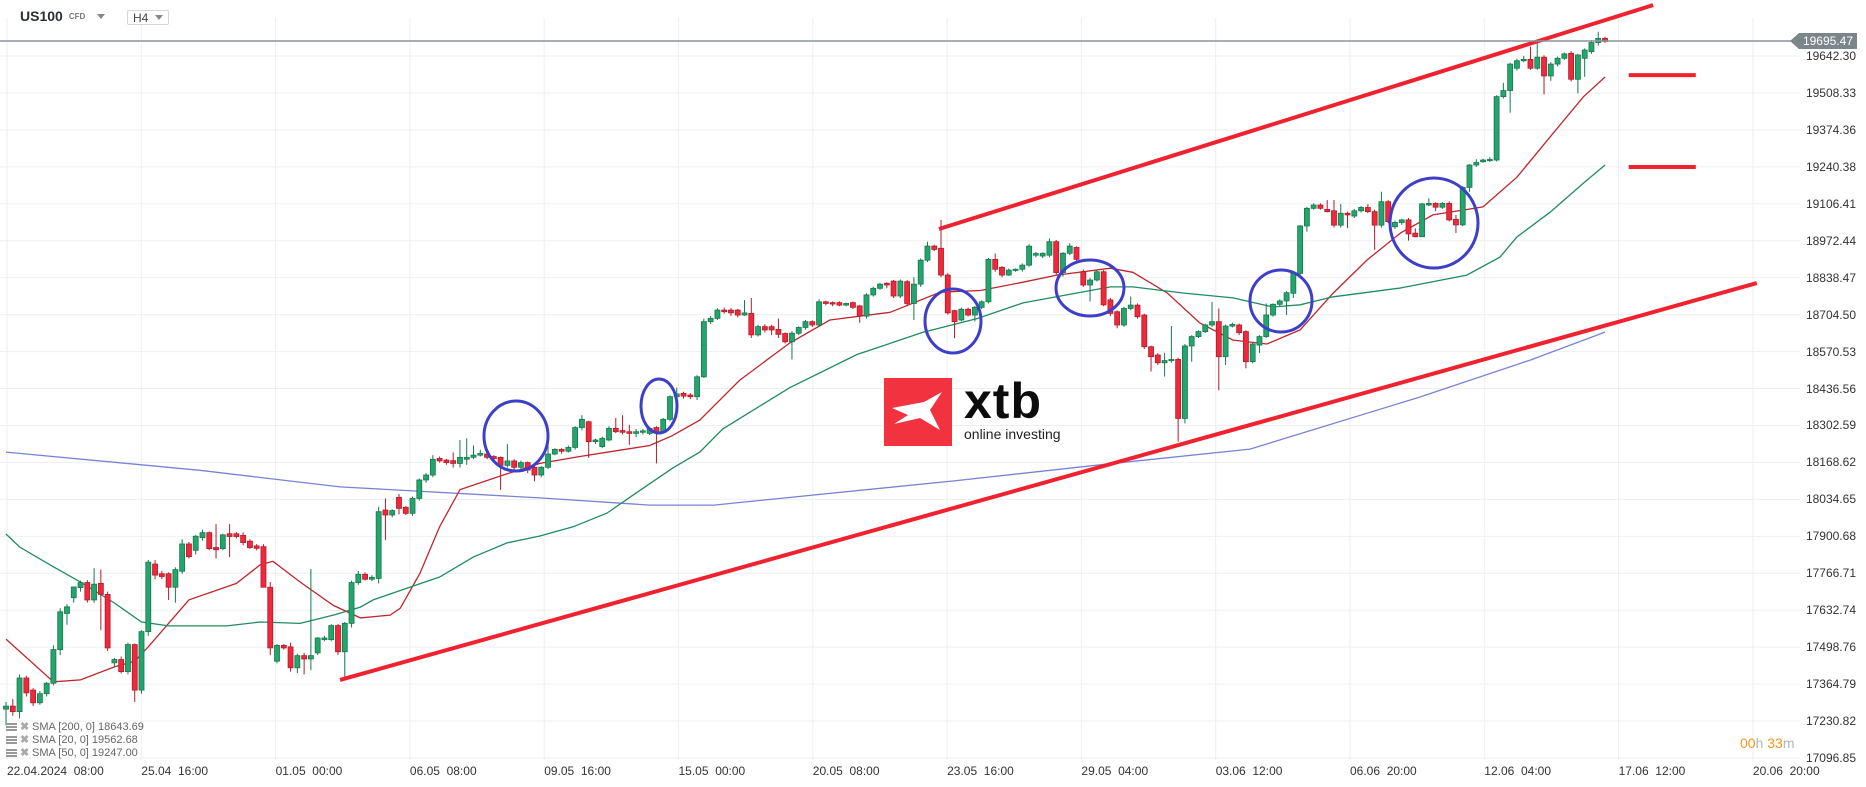 The width and height of the screenshot is (1866, 787). I want to click on legend-label: SMA [20, 0] 19562.68, so click(85, 739).